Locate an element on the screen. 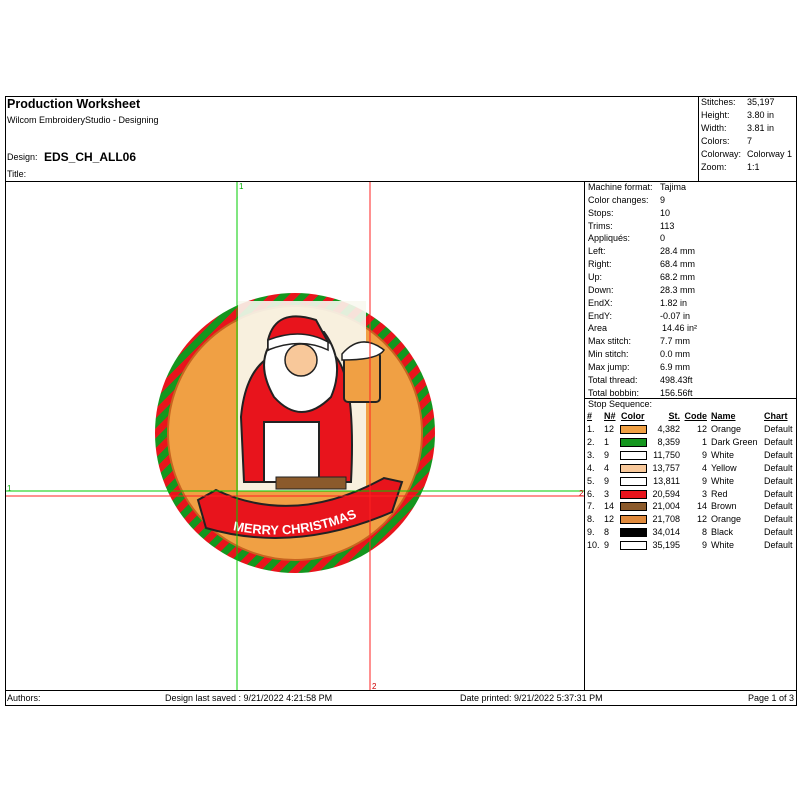  summary-label: Width: is located at coordinates (714, 128).